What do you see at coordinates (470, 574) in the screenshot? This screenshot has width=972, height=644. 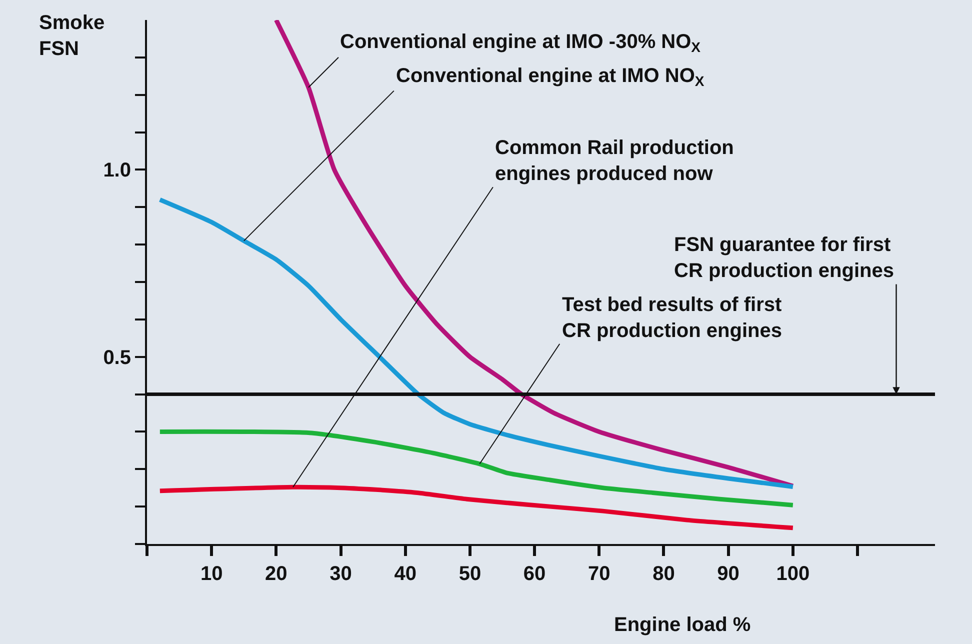 I see `x-tick-label: 50` at bounding box center [470, 574].